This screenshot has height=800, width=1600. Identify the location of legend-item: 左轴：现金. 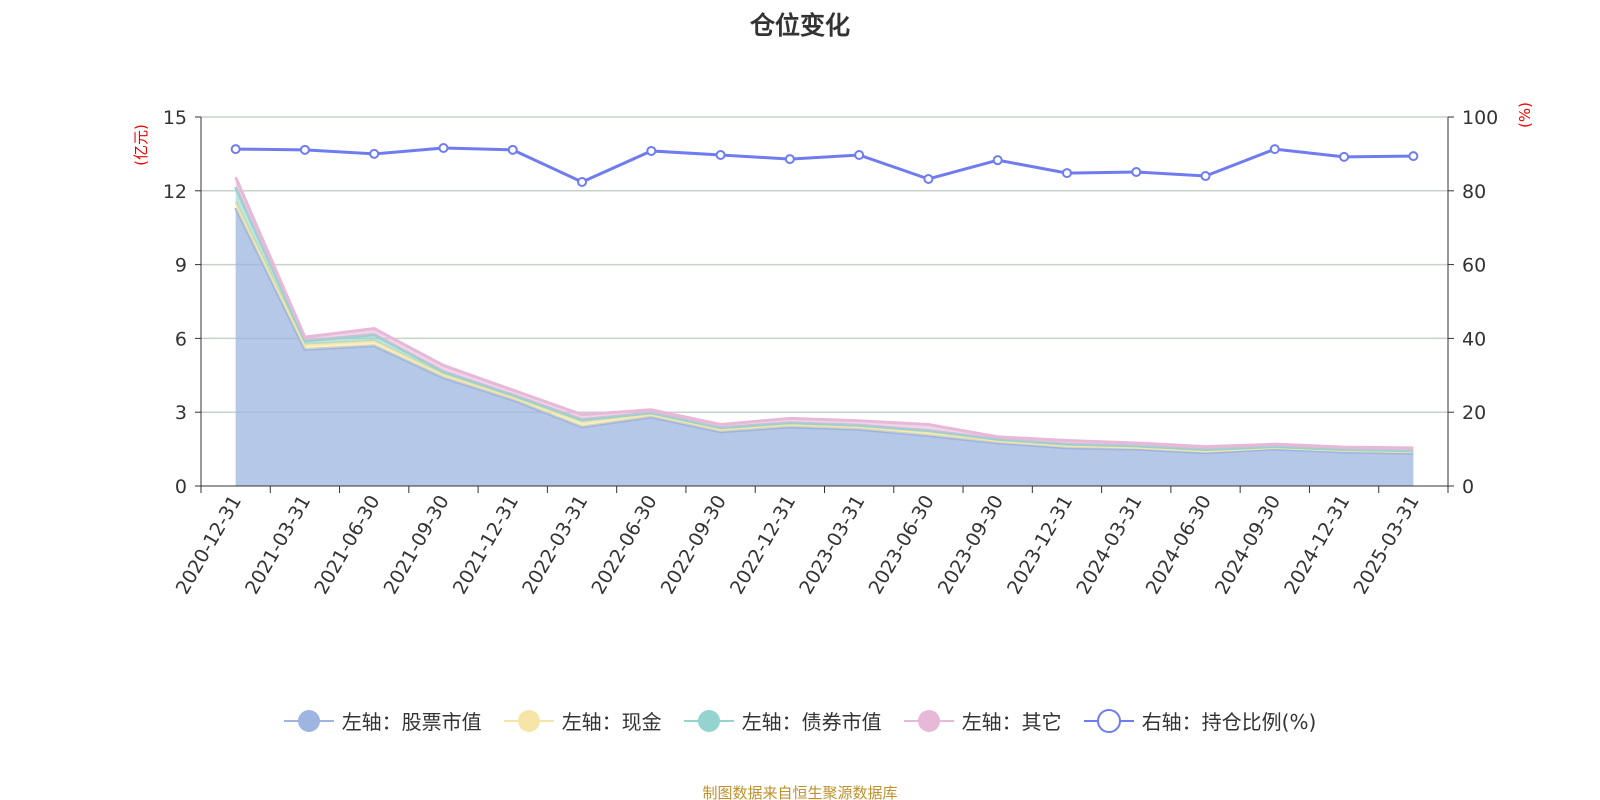
(582, 720).